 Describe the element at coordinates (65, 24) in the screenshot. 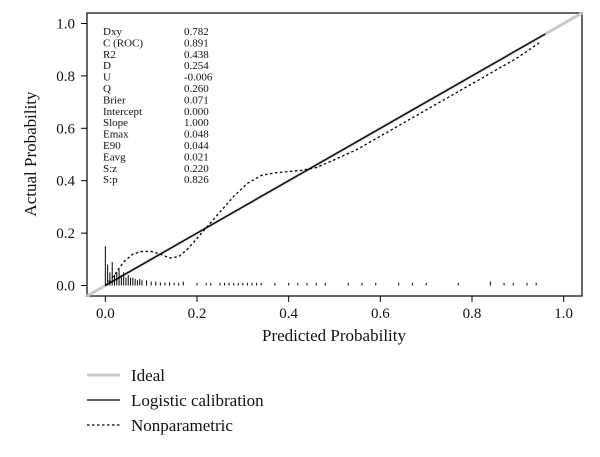

I see `y-tick-label: 1.0` at that location.